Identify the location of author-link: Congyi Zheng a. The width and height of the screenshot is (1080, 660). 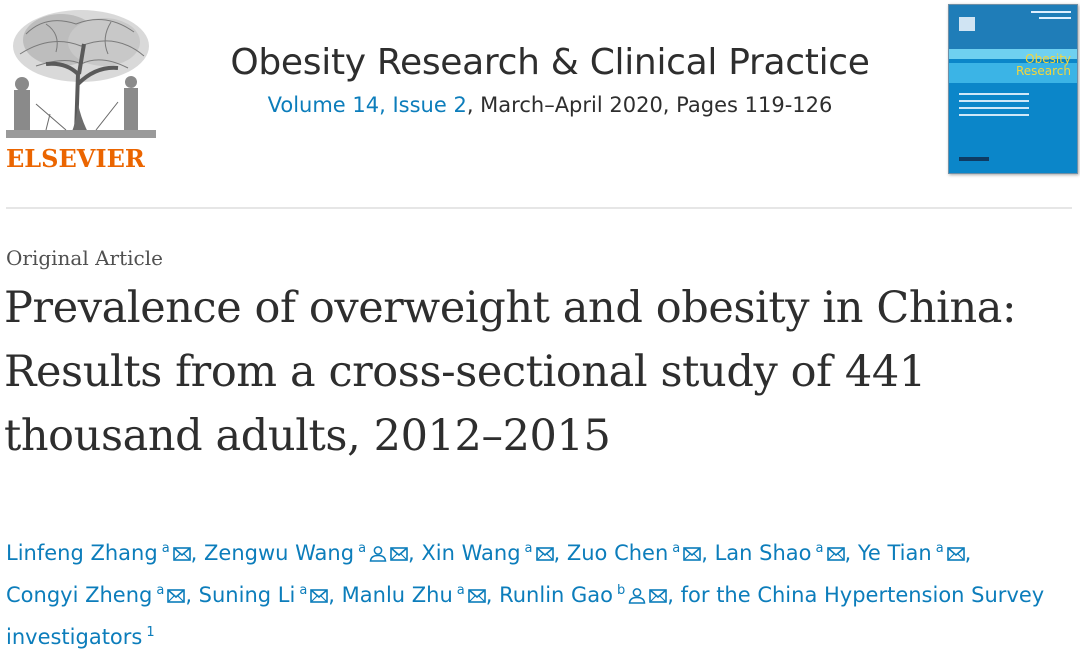
(96, 595).